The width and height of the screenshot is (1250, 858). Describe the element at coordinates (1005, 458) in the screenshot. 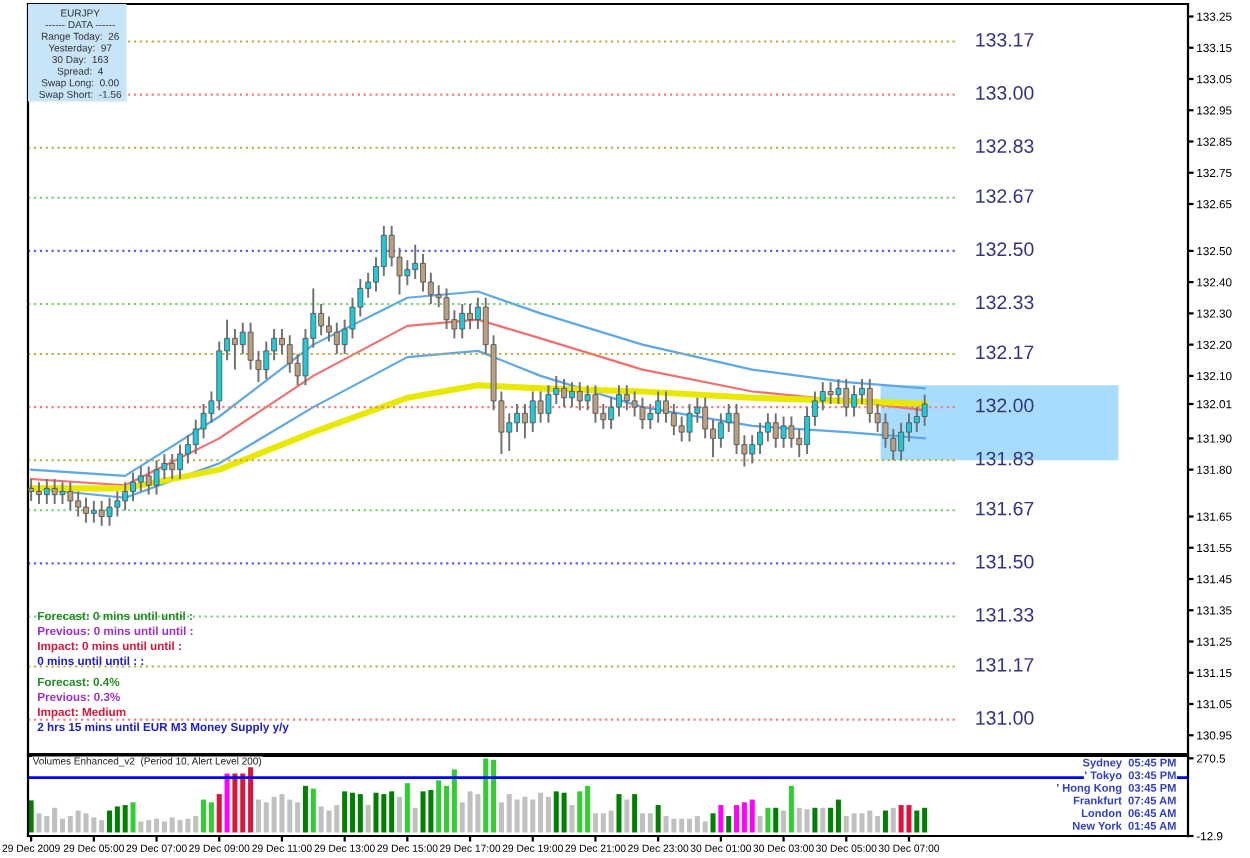

I see `ref-line-label: 131.83` at that location.